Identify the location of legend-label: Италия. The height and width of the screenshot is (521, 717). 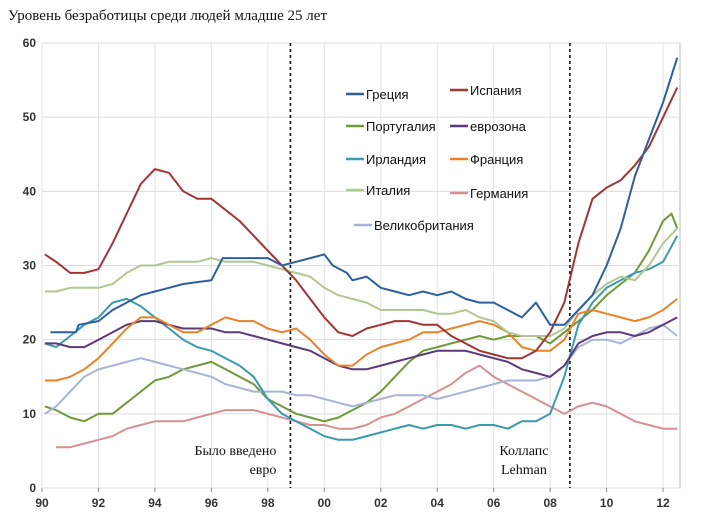
(388, 190).